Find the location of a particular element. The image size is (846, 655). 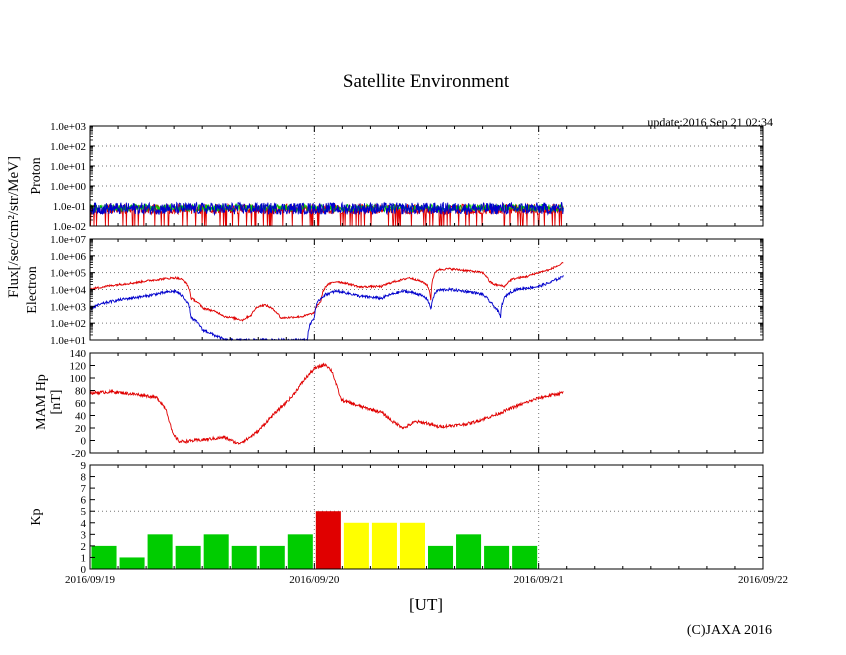

y-tick-label: 1.0e+04 is located at coordinates (68, 291).